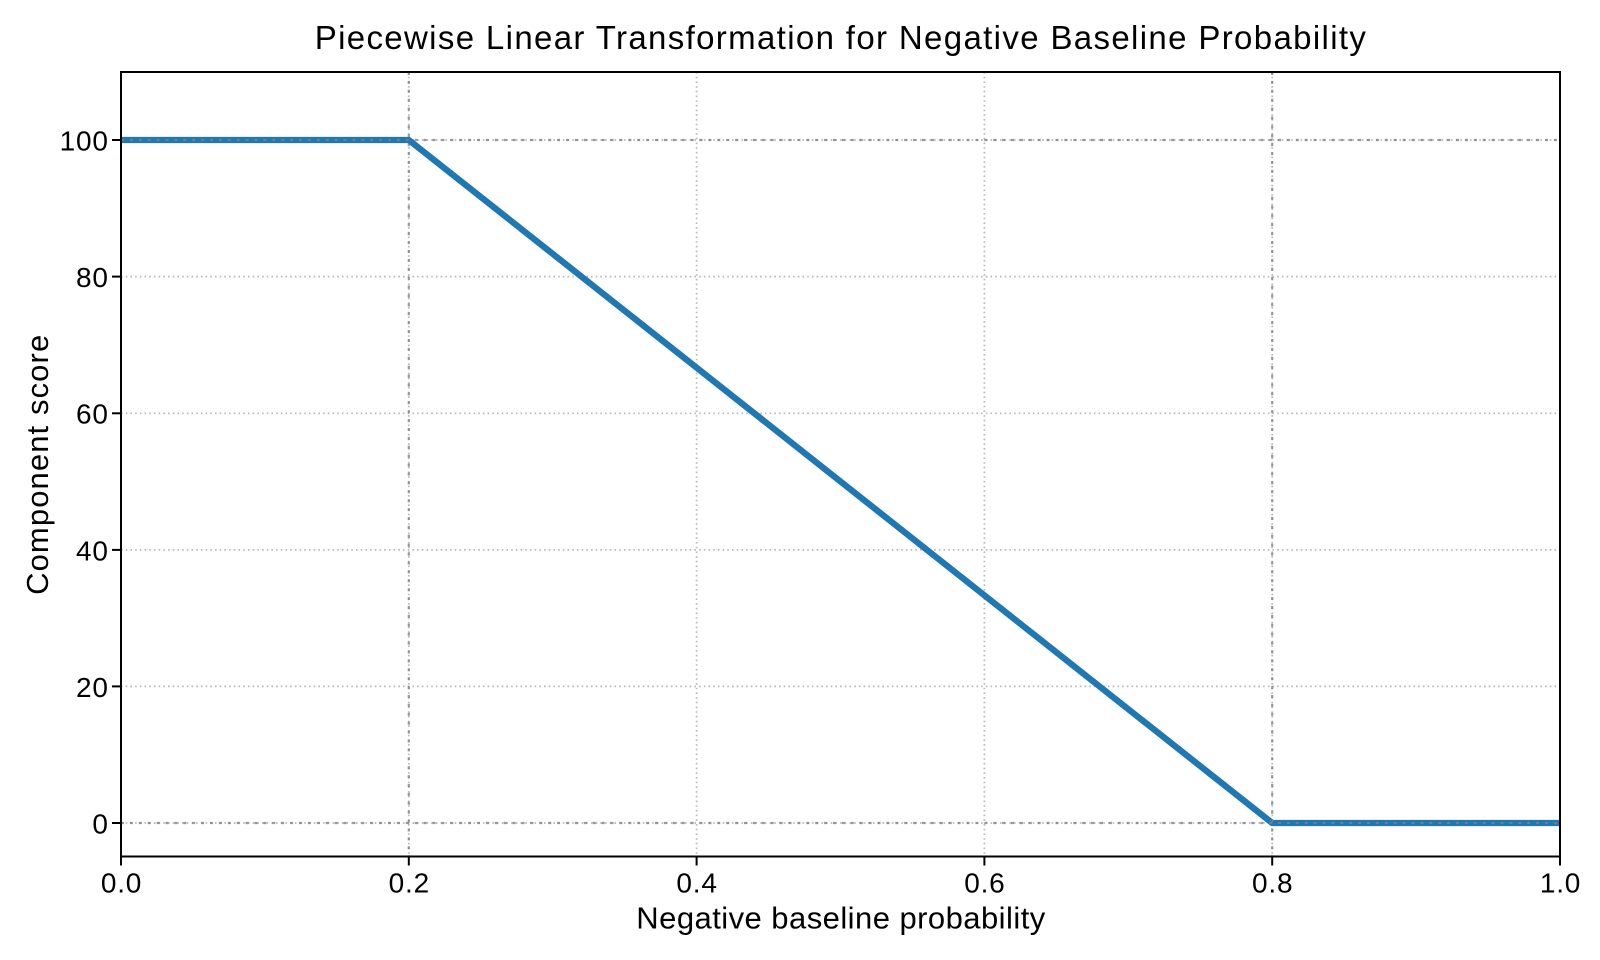 The image size is (1600, 960). What do you see at coordinates (92, 277) in the screenshot?
I see `svg-text: 80` at bounding box center [92, 277].